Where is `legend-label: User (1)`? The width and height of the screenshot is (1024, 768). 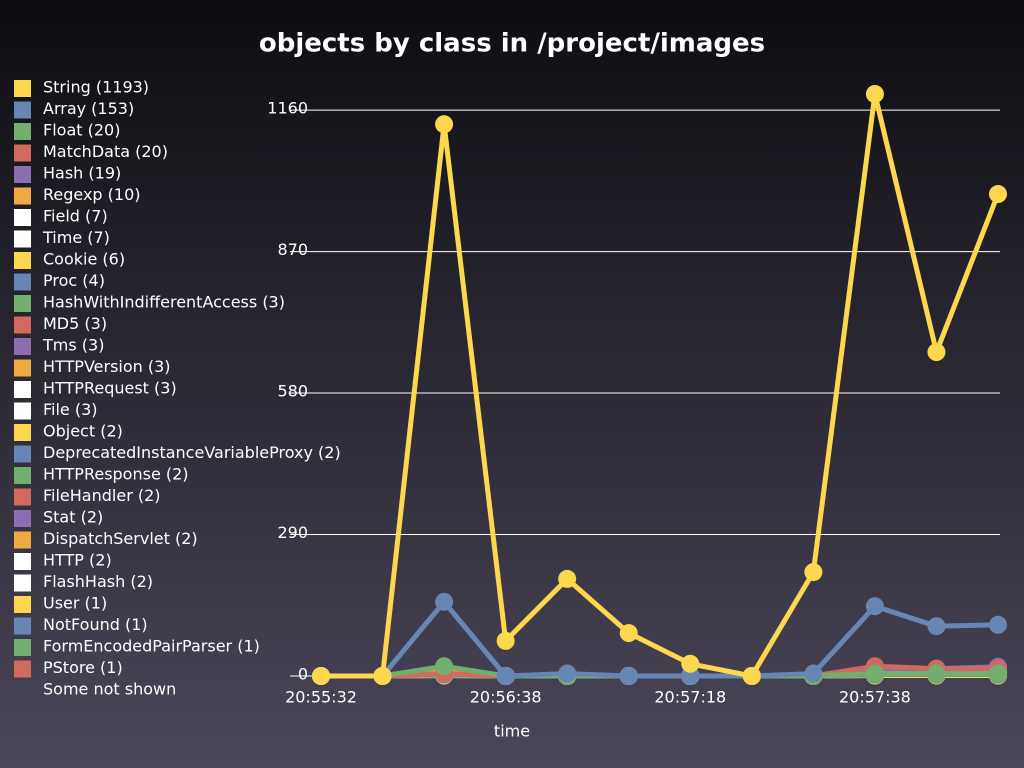 legend-label: User (1) is located at coordinates (75, 603).